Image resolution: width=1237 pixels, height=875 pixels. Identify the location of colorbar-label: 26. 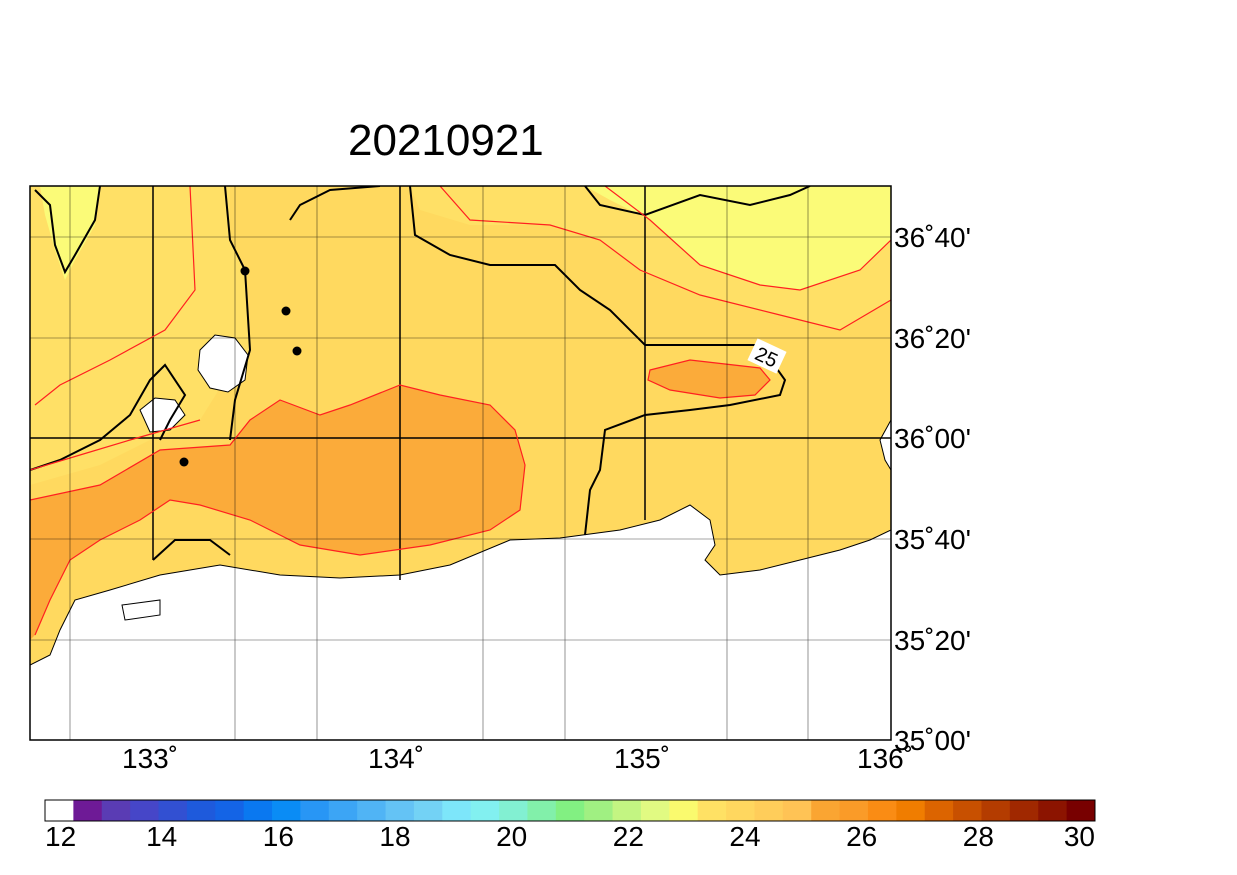
(861, 836).